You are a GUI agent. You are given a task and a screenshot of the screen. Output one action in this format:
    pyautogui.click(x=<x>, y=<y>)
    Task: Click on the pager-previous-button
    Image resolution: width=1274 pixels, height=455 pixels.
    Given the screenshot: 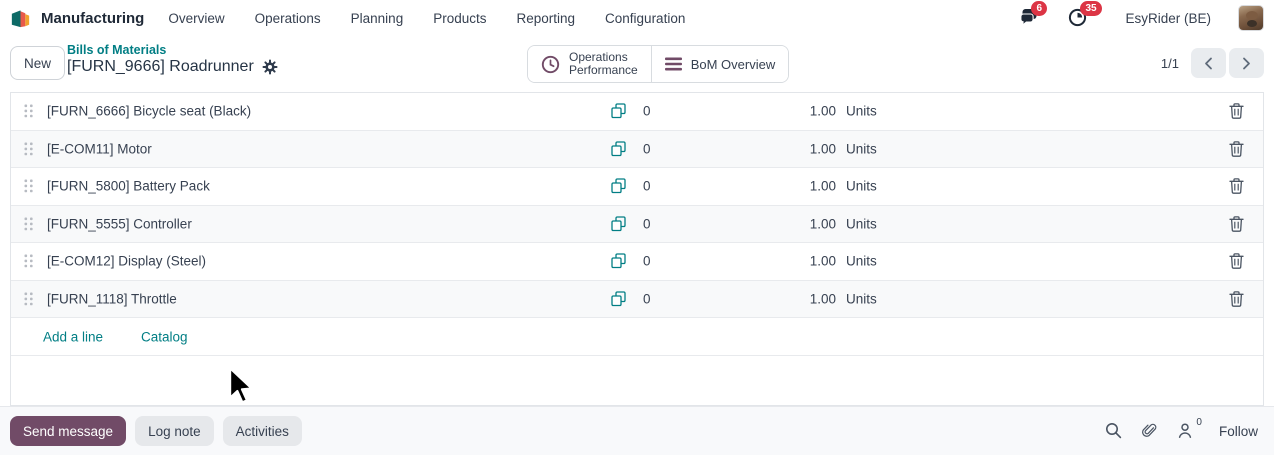 What is the action you would take?
    pyautogui.click(x=1208, y=63)
    